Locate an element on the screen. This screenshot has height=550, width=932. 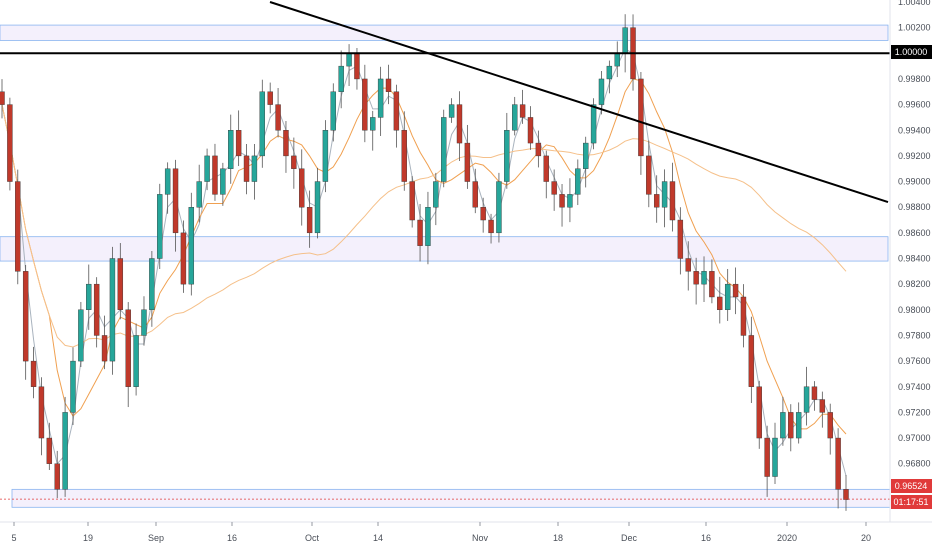
y-tick-label: 0.99000 is located at coordinates (914, 182).